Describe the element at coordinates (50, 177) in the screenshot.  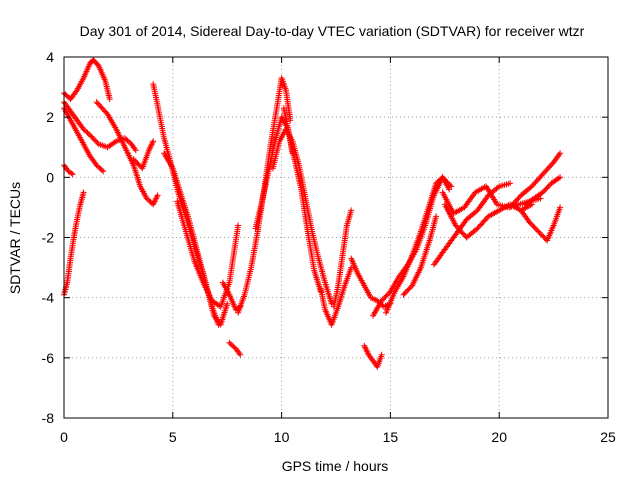
I see `y-tick-label-4: 0` at that location.